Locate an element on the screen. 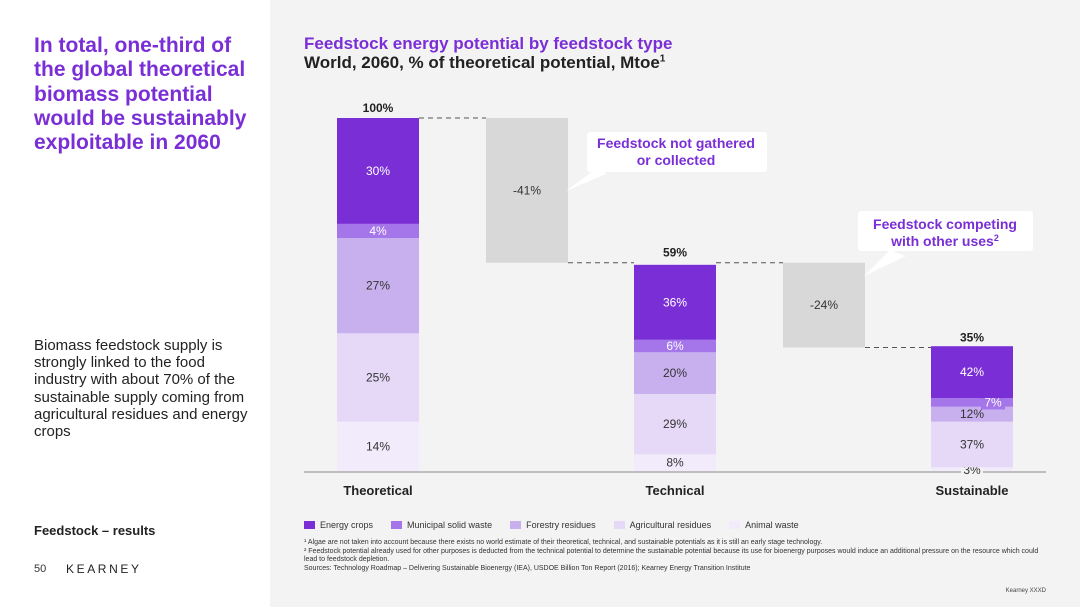 Image resolution: width=1080 pixels, height=607 pixels. segment-label: 8% is located at coordinates (675, 463).